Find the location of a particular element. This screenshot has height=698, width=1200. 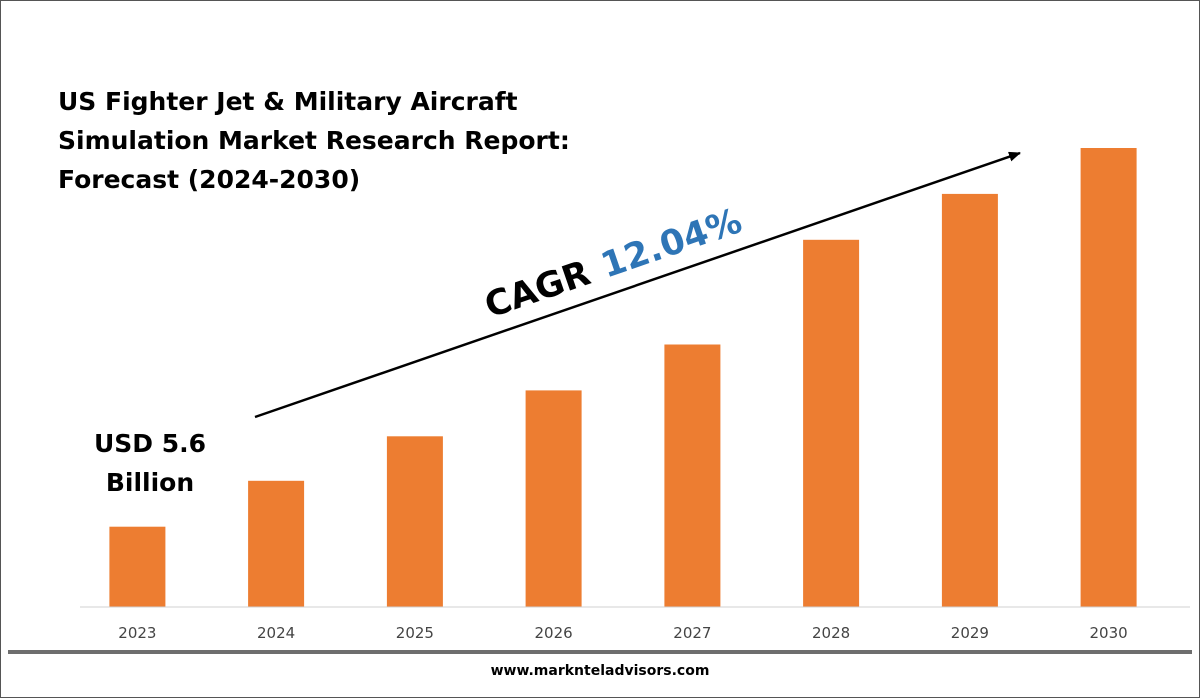

first-value-label-line-1: USD 5.6 is located at coordinates (150, 443).